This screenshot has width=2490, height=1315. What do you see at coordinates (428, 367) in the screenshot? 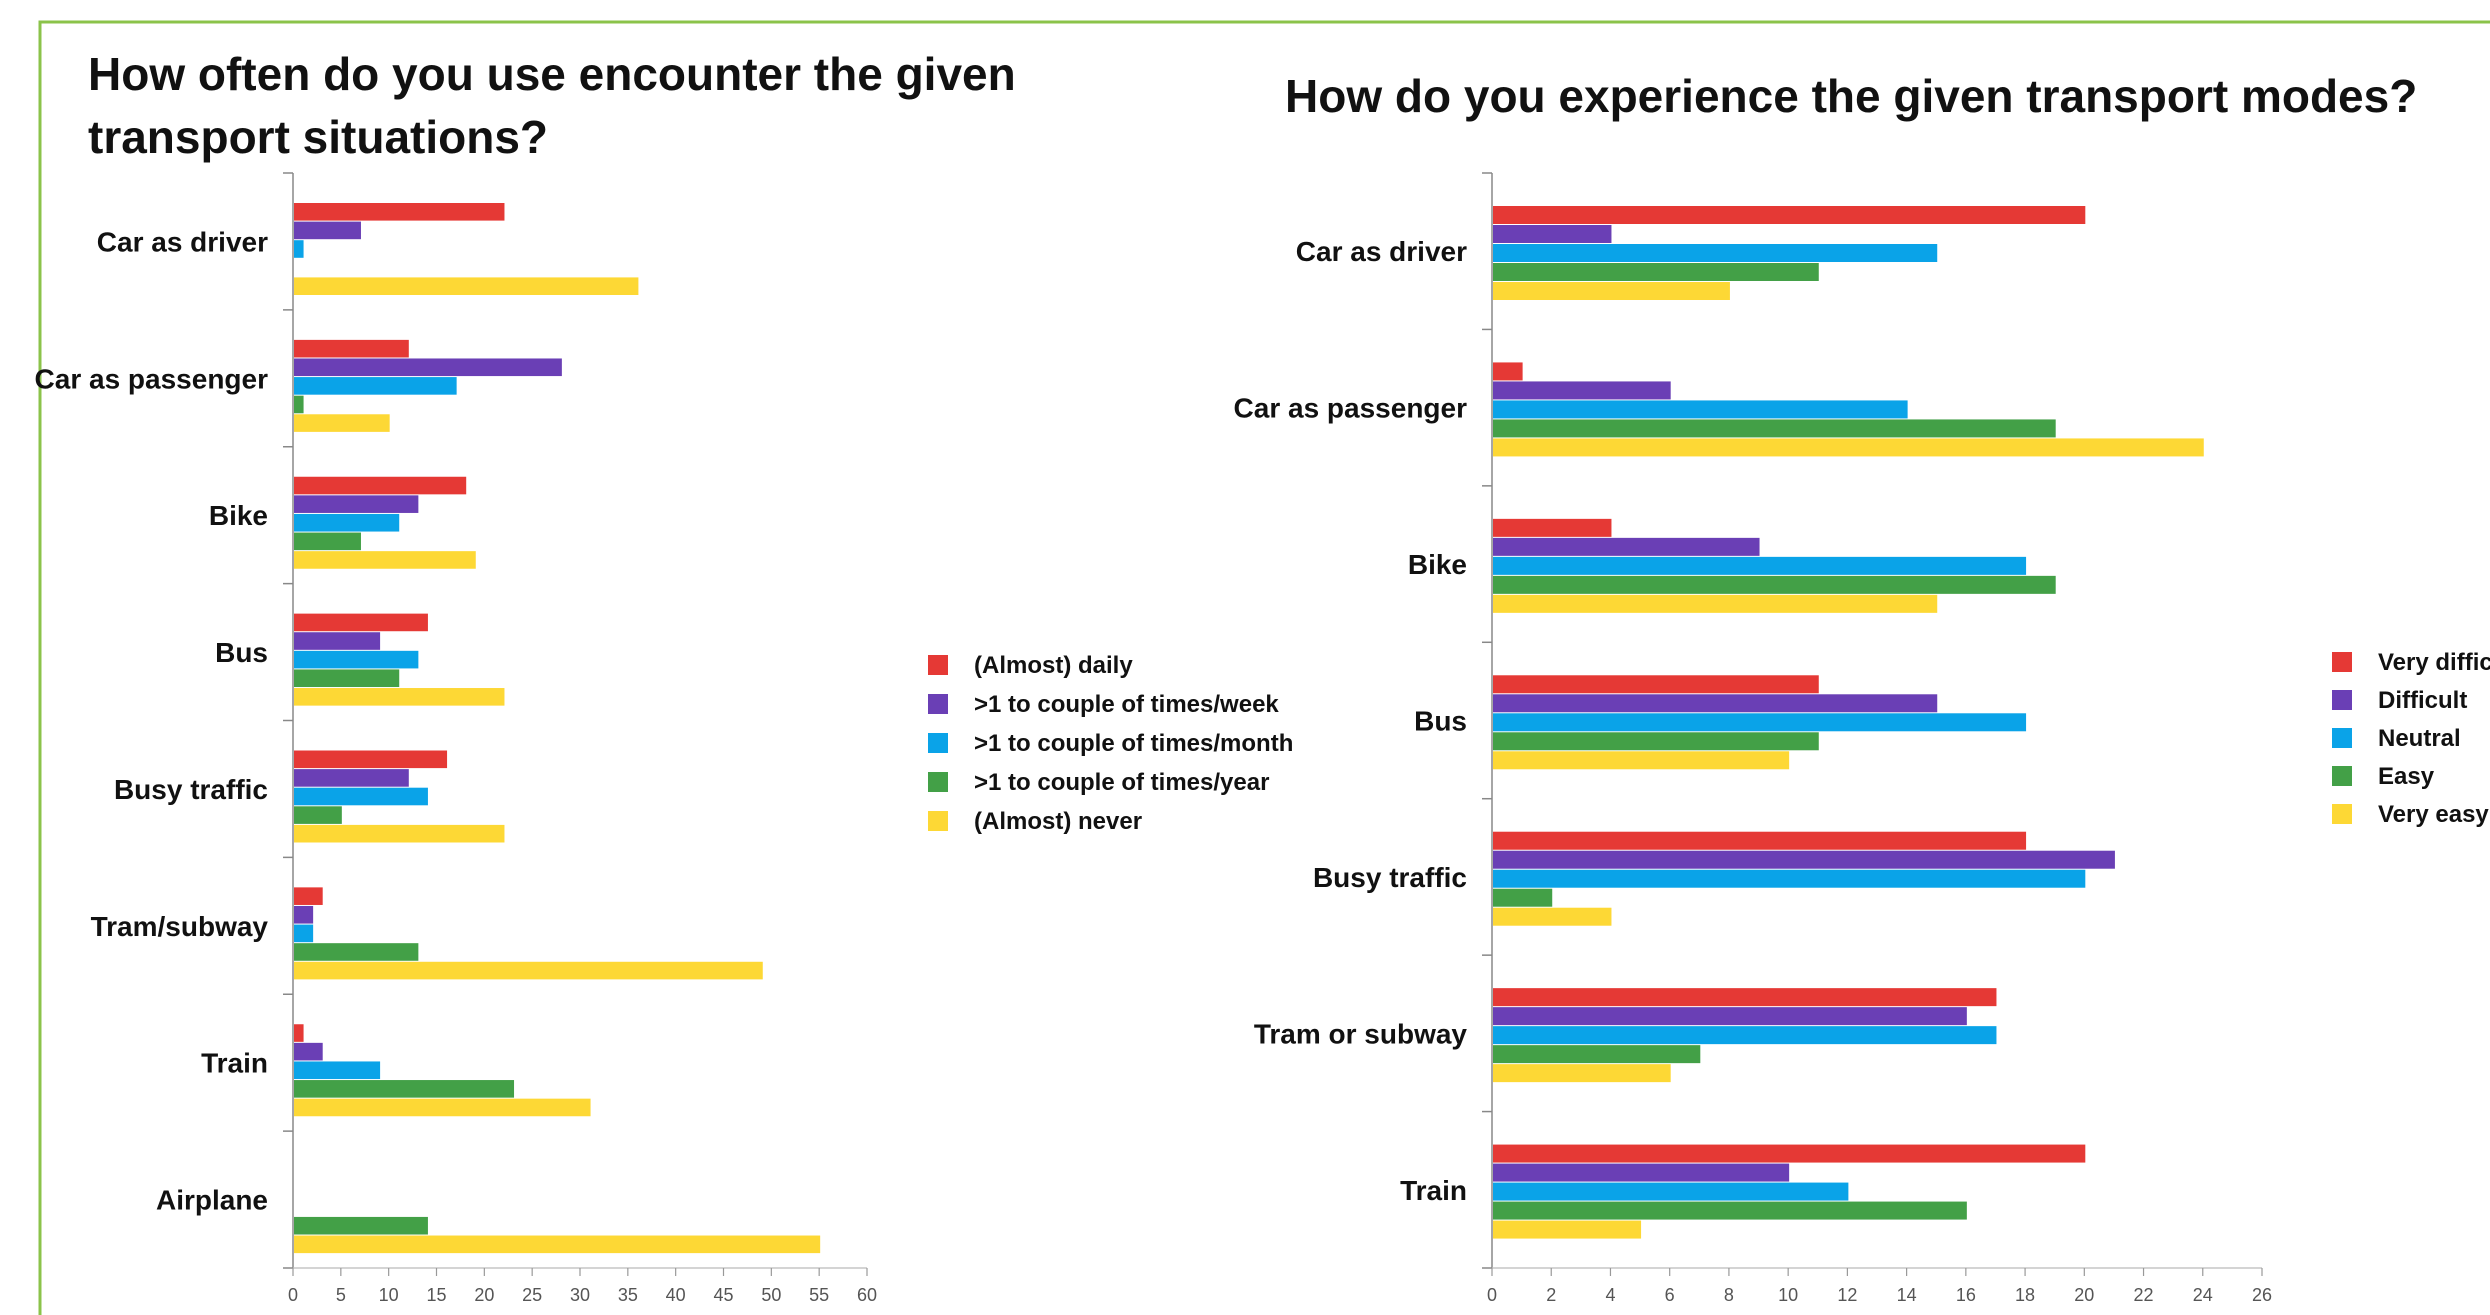
I see `bar-car-as-passenger-1-to-couple-of-times-week` at bounding box center [428, 367].